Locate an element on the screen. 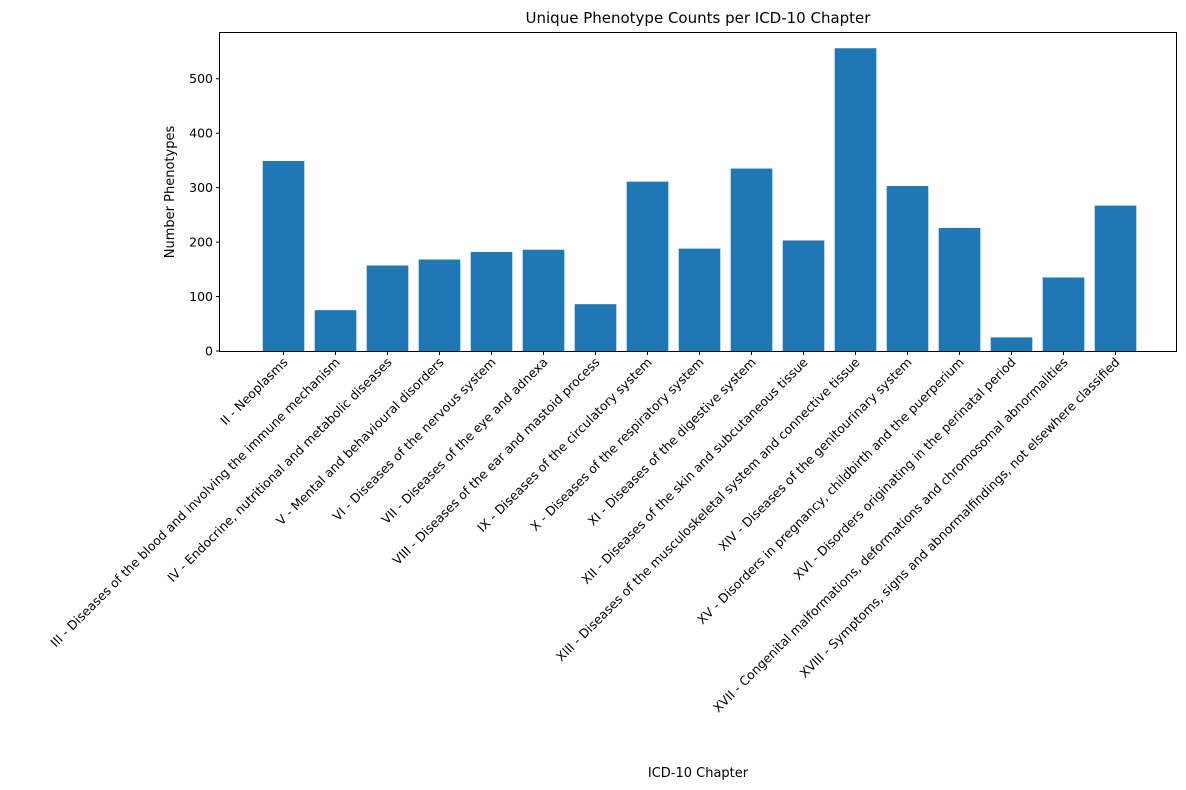 This screenshot has height=790, width=1186. y-tick-label-100: 100 is located at coordinates (201, 296).